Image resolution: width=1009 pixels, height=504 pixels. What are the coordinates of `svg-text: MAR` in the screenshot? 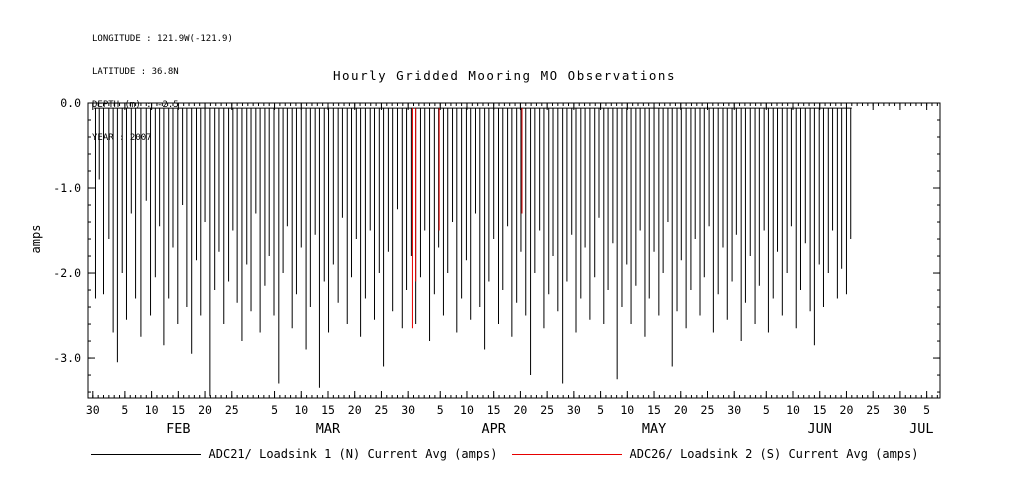 It's located at (328, 429).